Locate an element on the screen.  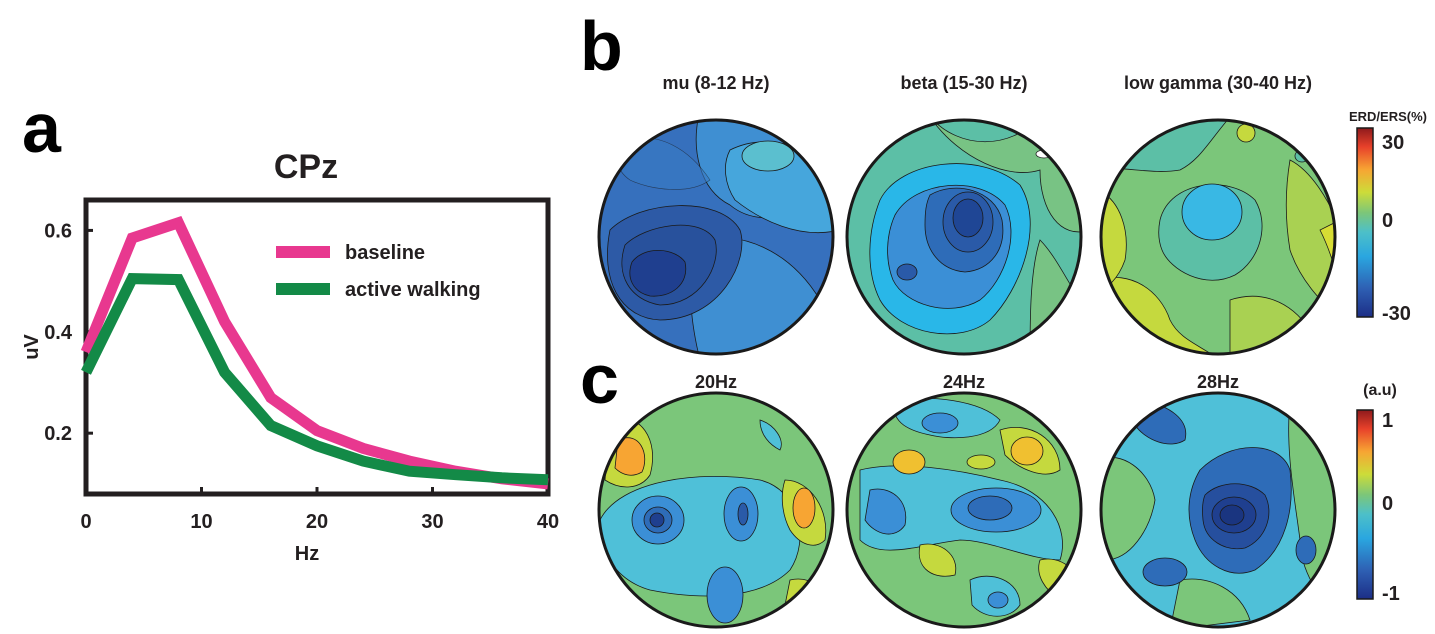
x-tick-label: 10 is located at coordinates (201, 522).